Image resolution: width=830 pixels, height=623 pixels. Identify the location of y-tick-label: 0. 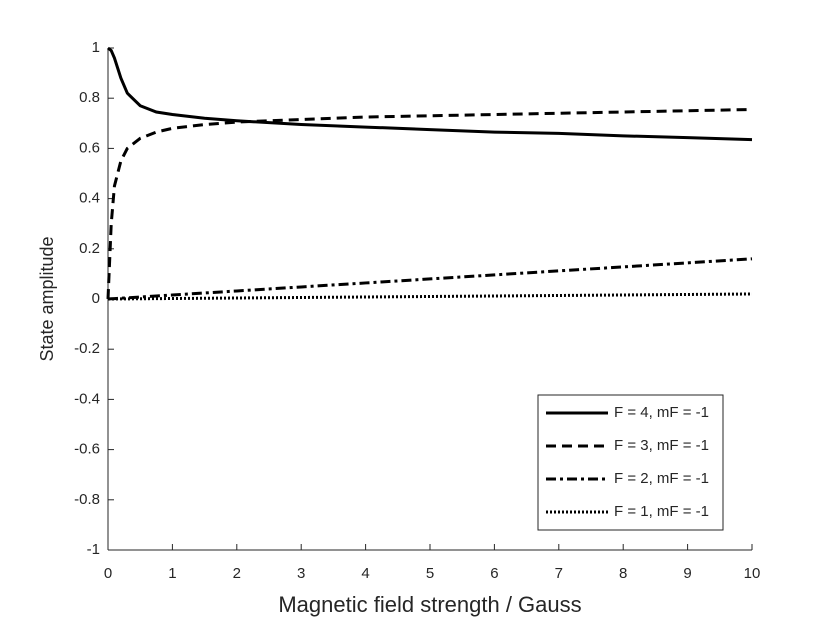
(96, 298).